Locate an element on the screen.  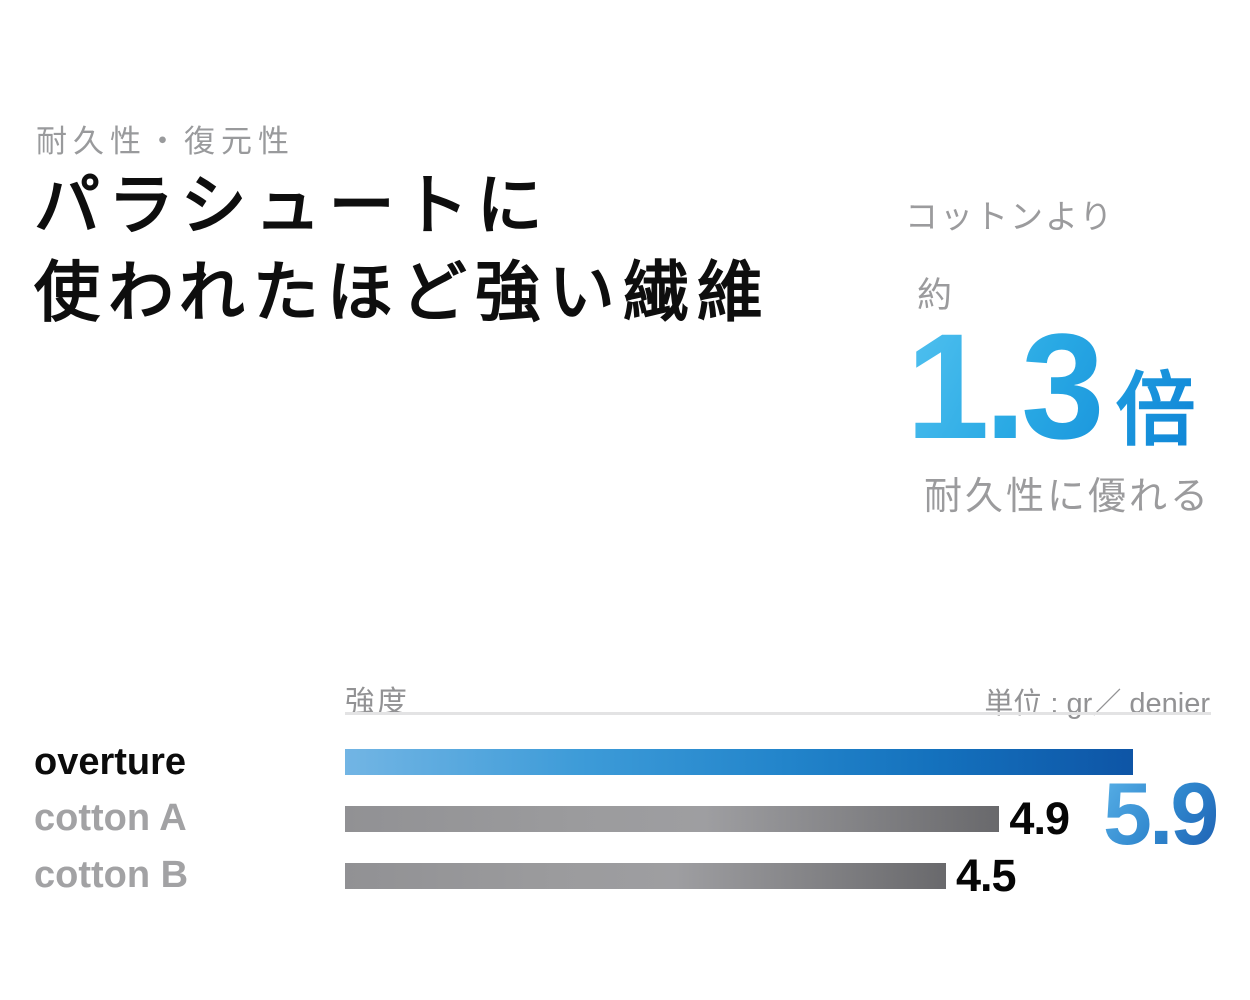
multiplier-value: 1.3 is located at coordinates (1003, 386).